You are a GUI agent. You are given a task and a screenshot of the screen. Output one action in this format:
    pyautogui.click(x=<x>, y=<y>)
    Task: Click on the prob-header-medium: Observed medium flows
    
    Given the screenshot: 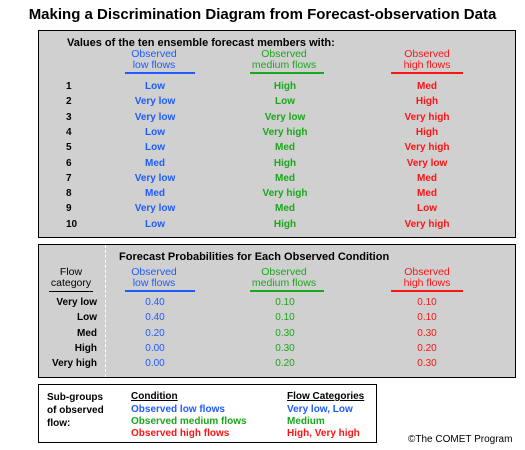 What is the action you would take?
    pyautogui.click(x=284, y=278)
    